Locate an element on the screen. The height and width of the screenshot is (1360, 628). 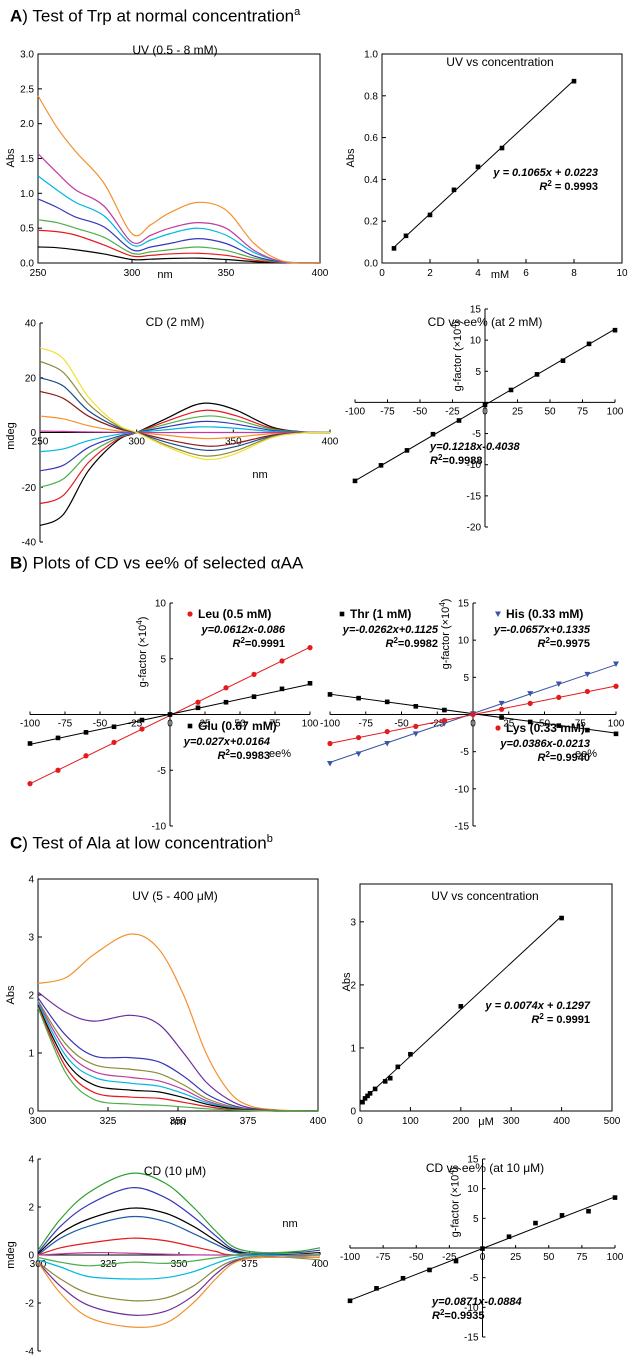
x-tick-label: -50 is located at coordinates (420, 411).